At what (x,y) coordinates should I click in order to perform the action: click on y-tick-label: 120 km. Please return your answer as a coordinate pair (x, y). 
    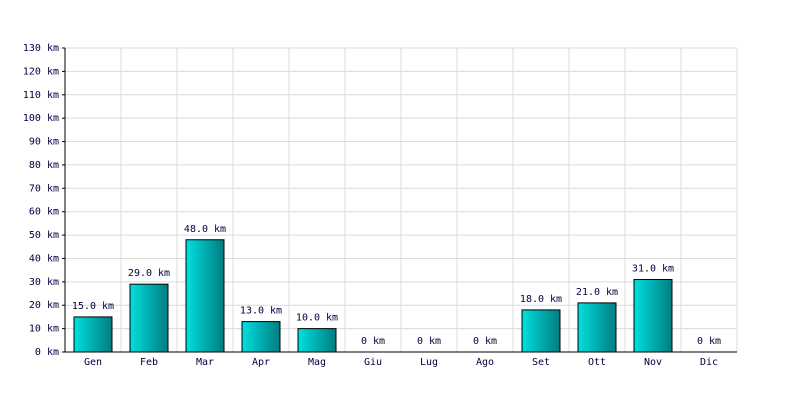
    Looking at the image, I should click on (41, 71).